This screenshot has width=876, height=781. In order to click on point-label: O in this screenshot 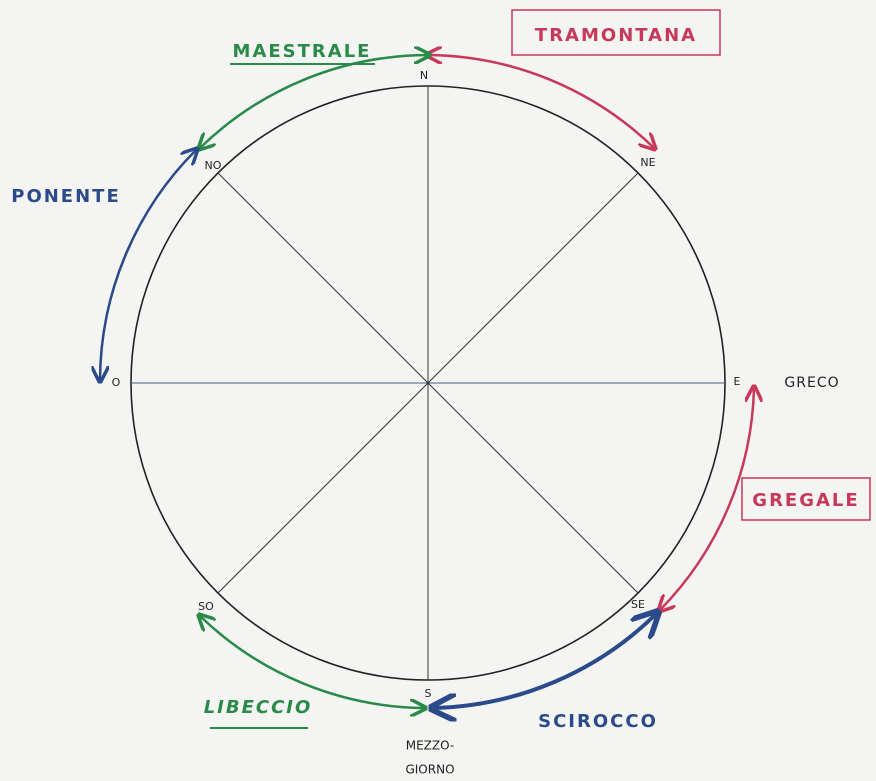, I will do `click(116, 382)`.